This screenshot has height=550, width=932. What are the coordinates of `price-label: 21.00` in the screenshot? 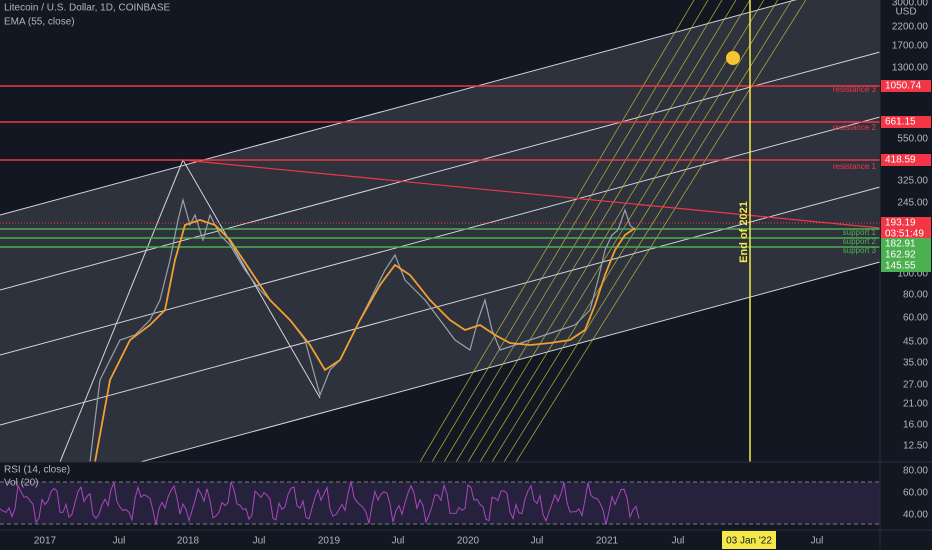 It's located at (915, 404).